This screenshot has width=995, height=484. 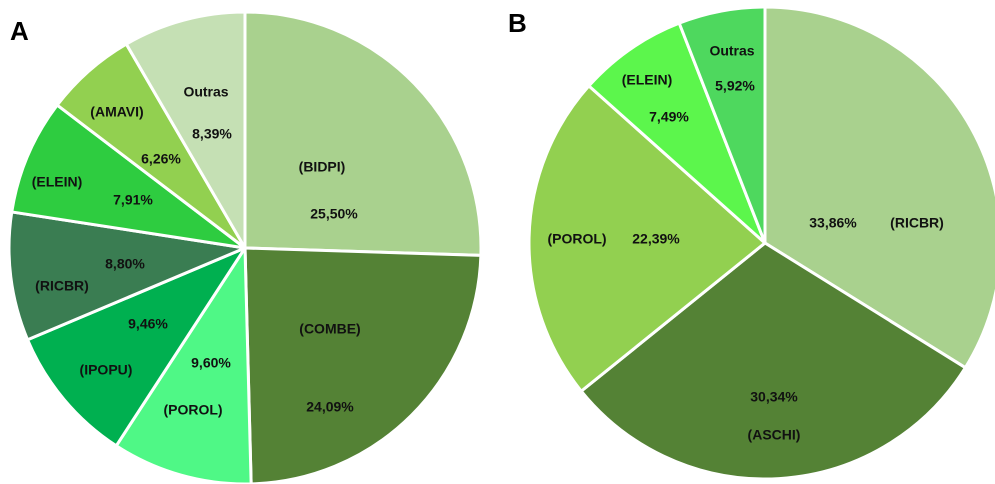 What do you see at coordinates (330, 407) in the screenshot?
I see `slice-value-label-combe: 24,09%` at bounding box center [330, 407].